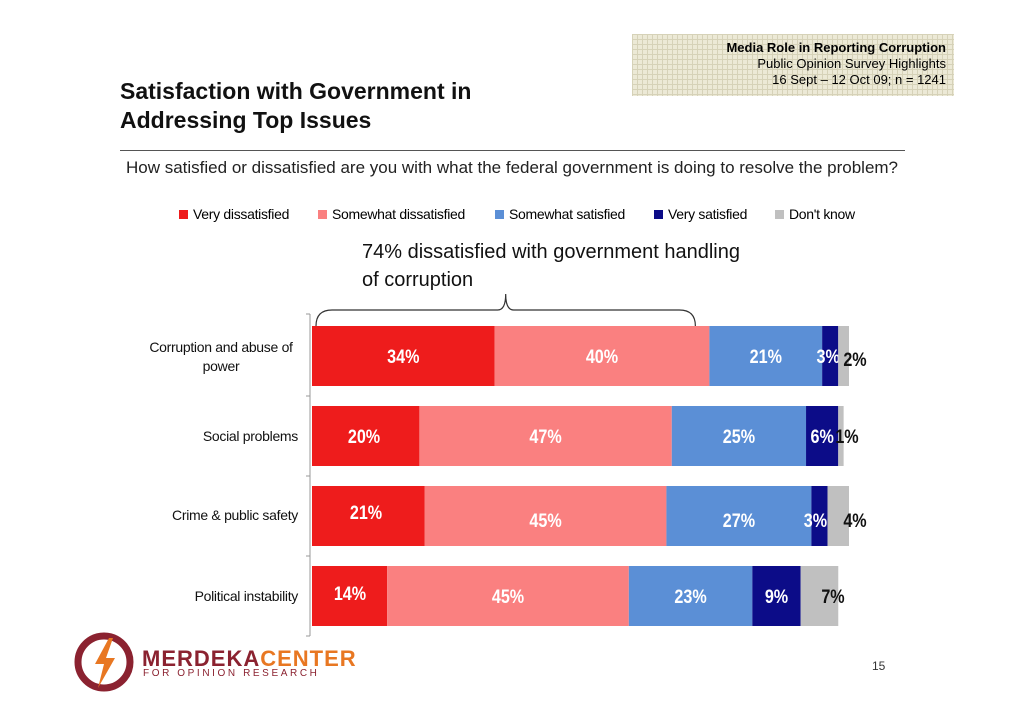 This screenshot has width=1030, height=728. What do you see at coordinates (819, 596) in the screenshot?
I see `bar-political-instability-don-t-know` at bounding box center [819, 596].